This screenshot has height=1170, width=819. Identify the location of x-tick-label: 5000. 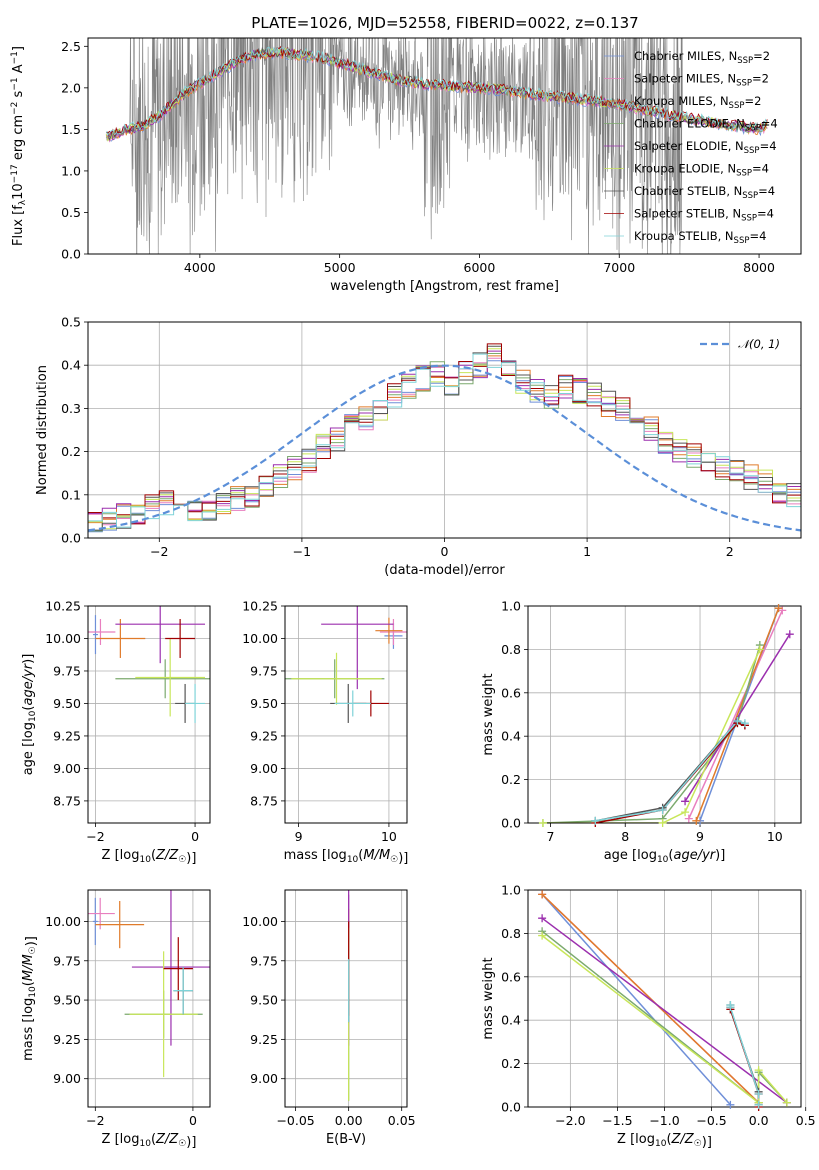
(340, 267).